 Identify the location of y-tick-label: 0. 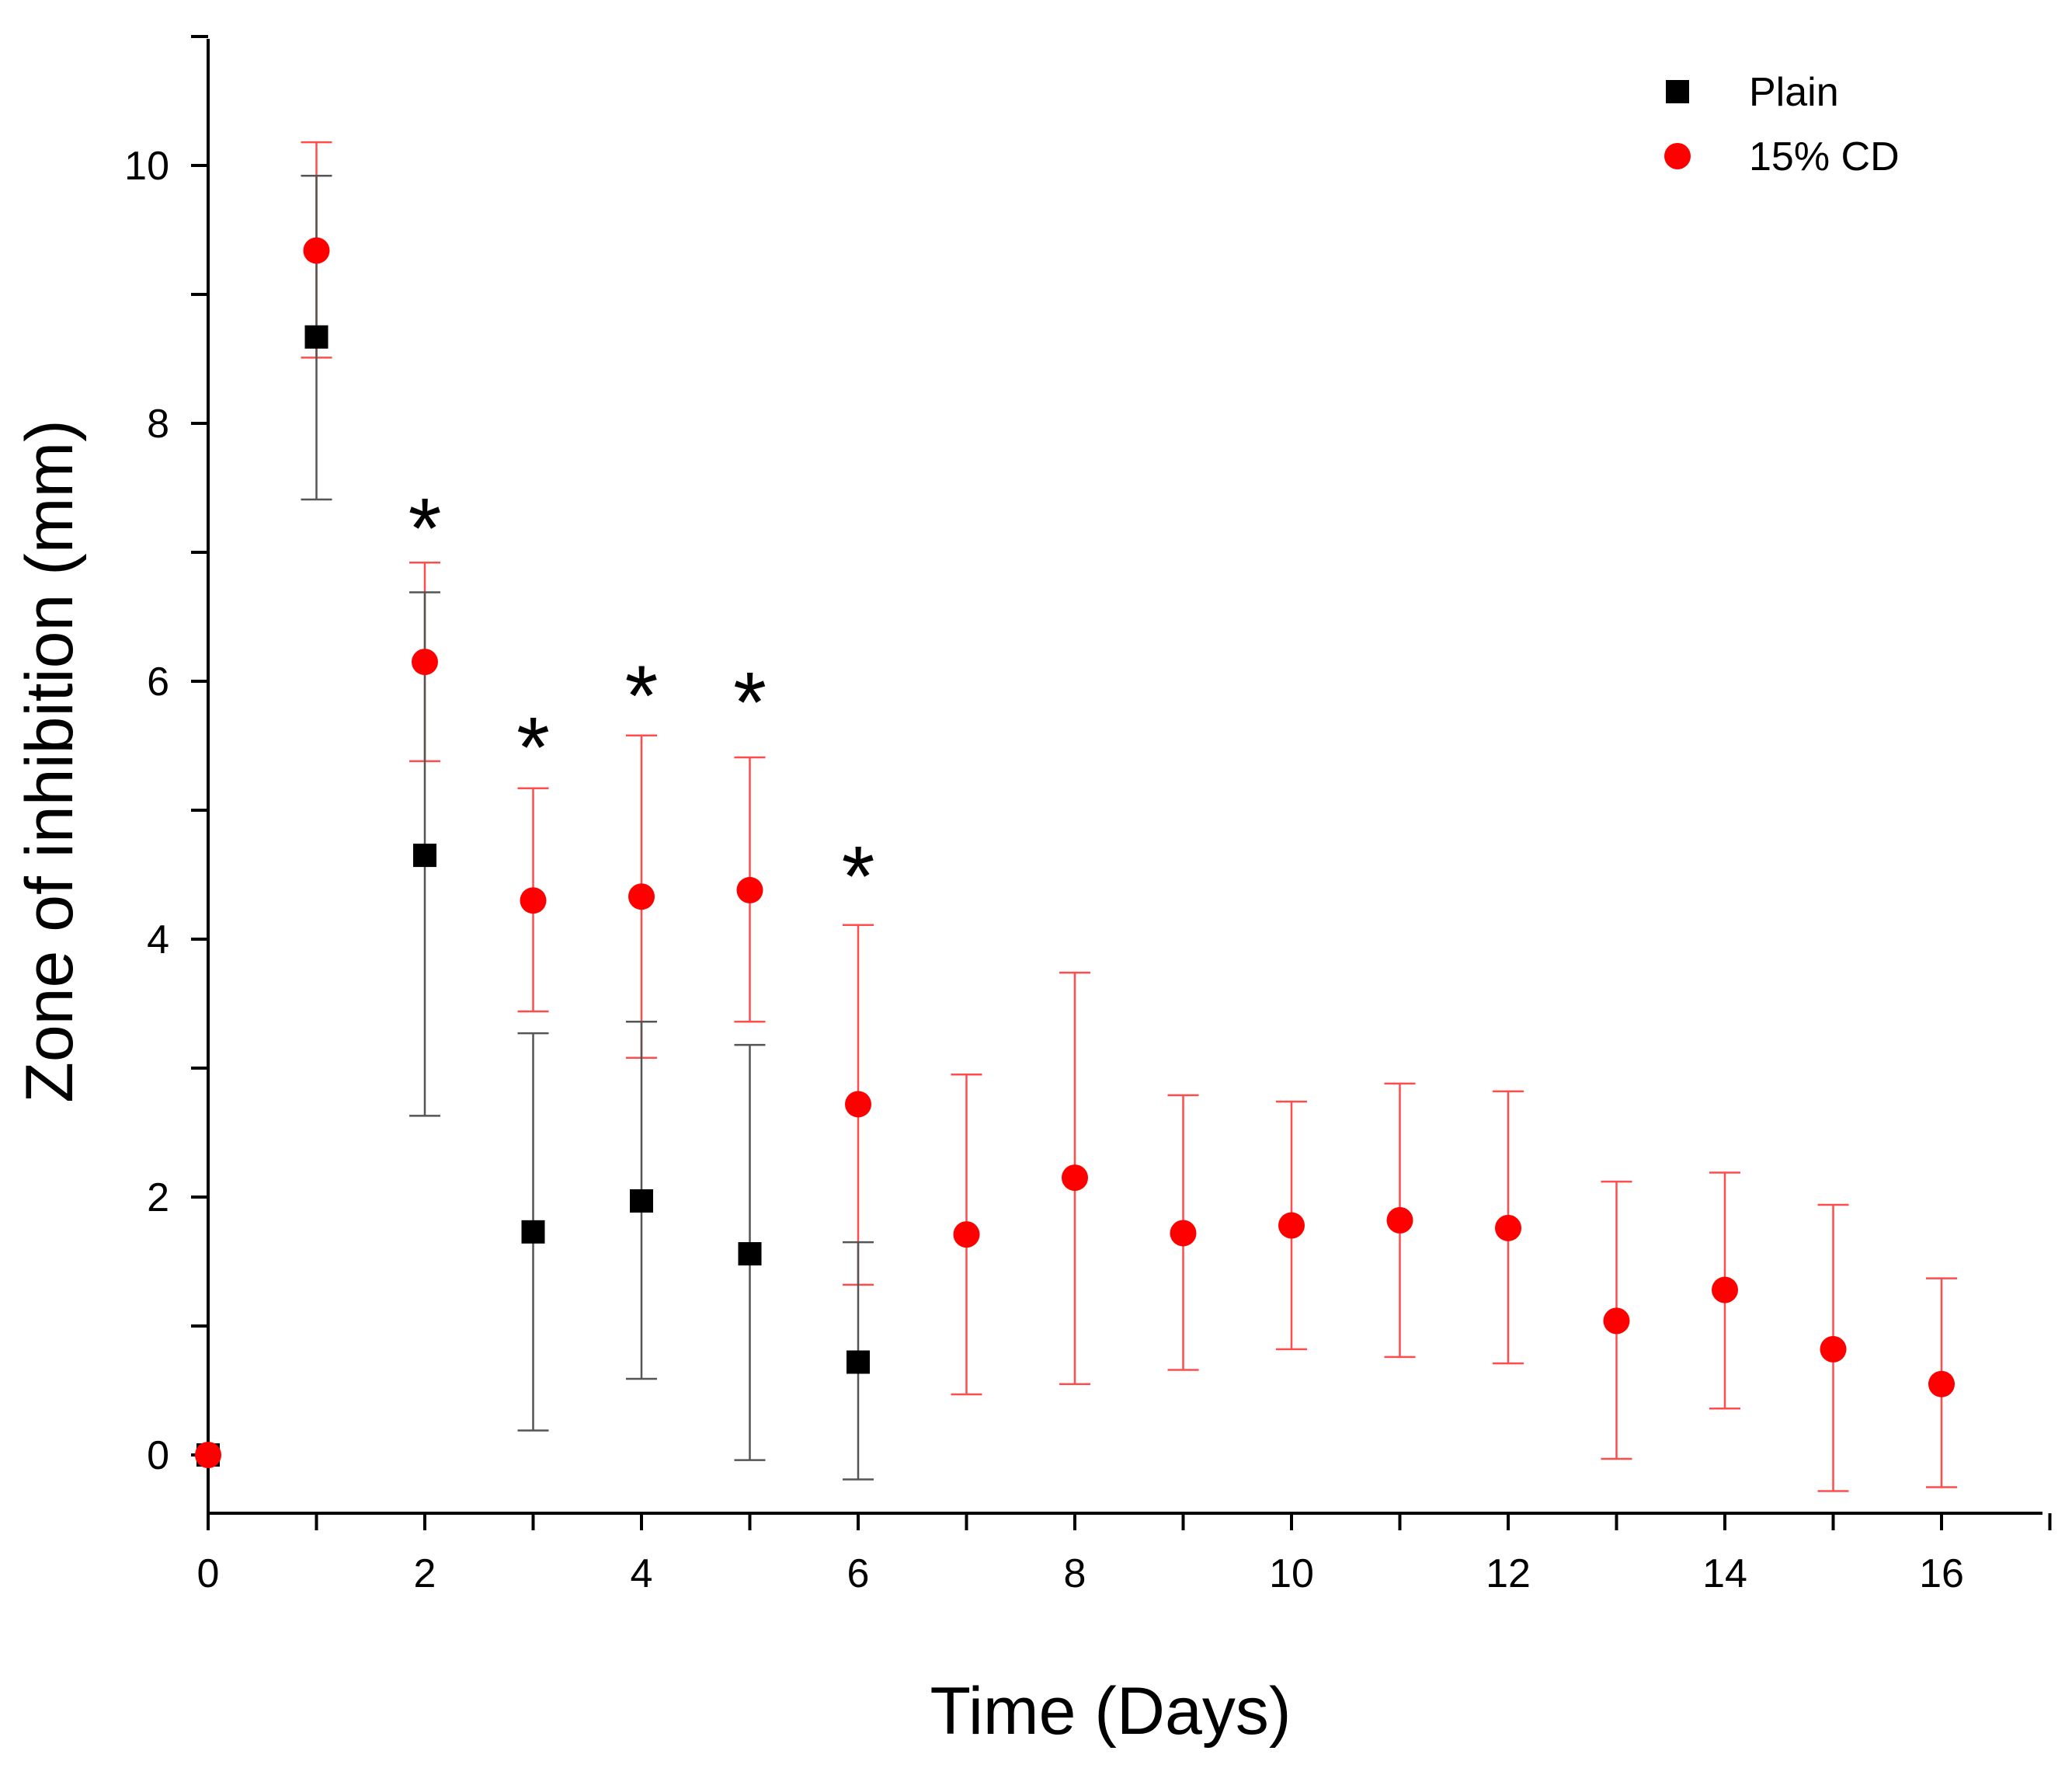
(158, 1455).